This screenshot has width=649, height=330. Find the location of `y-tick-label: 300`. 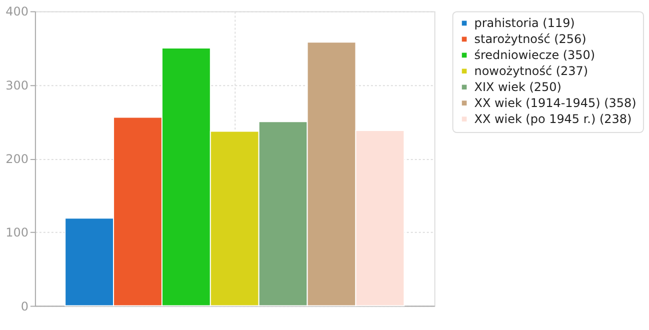

y-tick-label: 300 is located at coordinates (17, 85).